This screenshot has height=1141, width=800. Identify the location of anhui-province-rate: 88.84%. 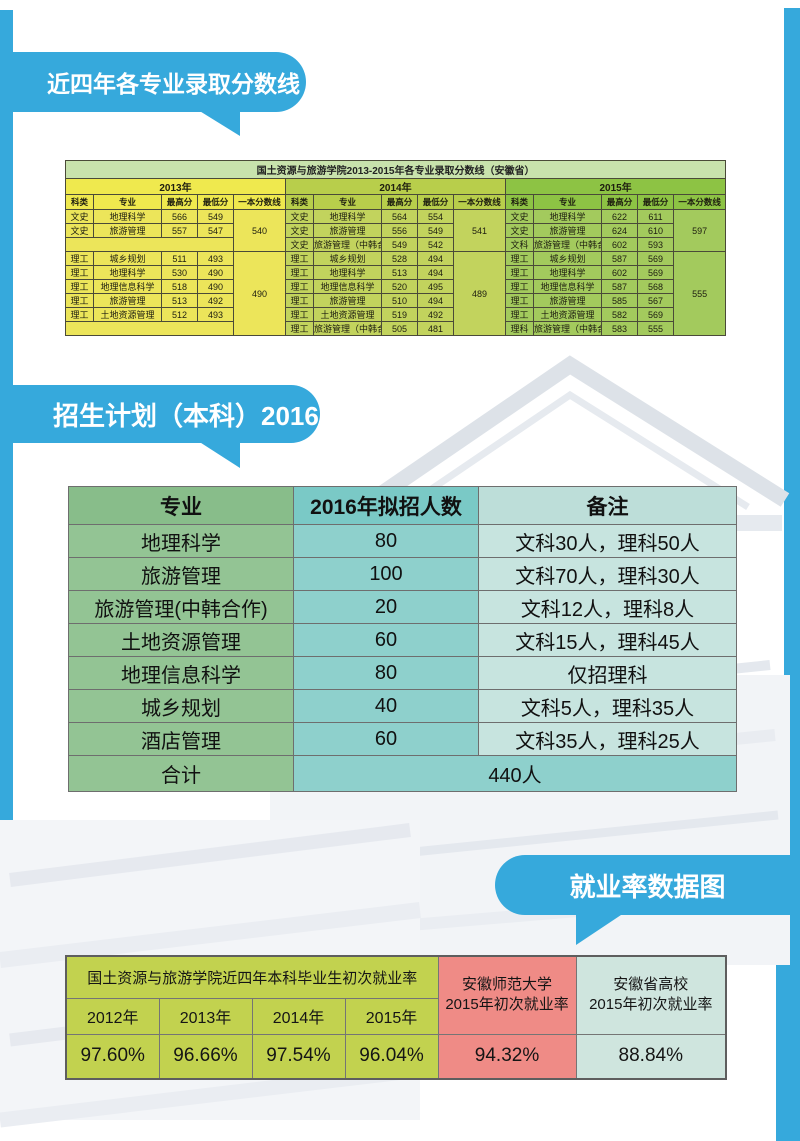
(651, 1056).